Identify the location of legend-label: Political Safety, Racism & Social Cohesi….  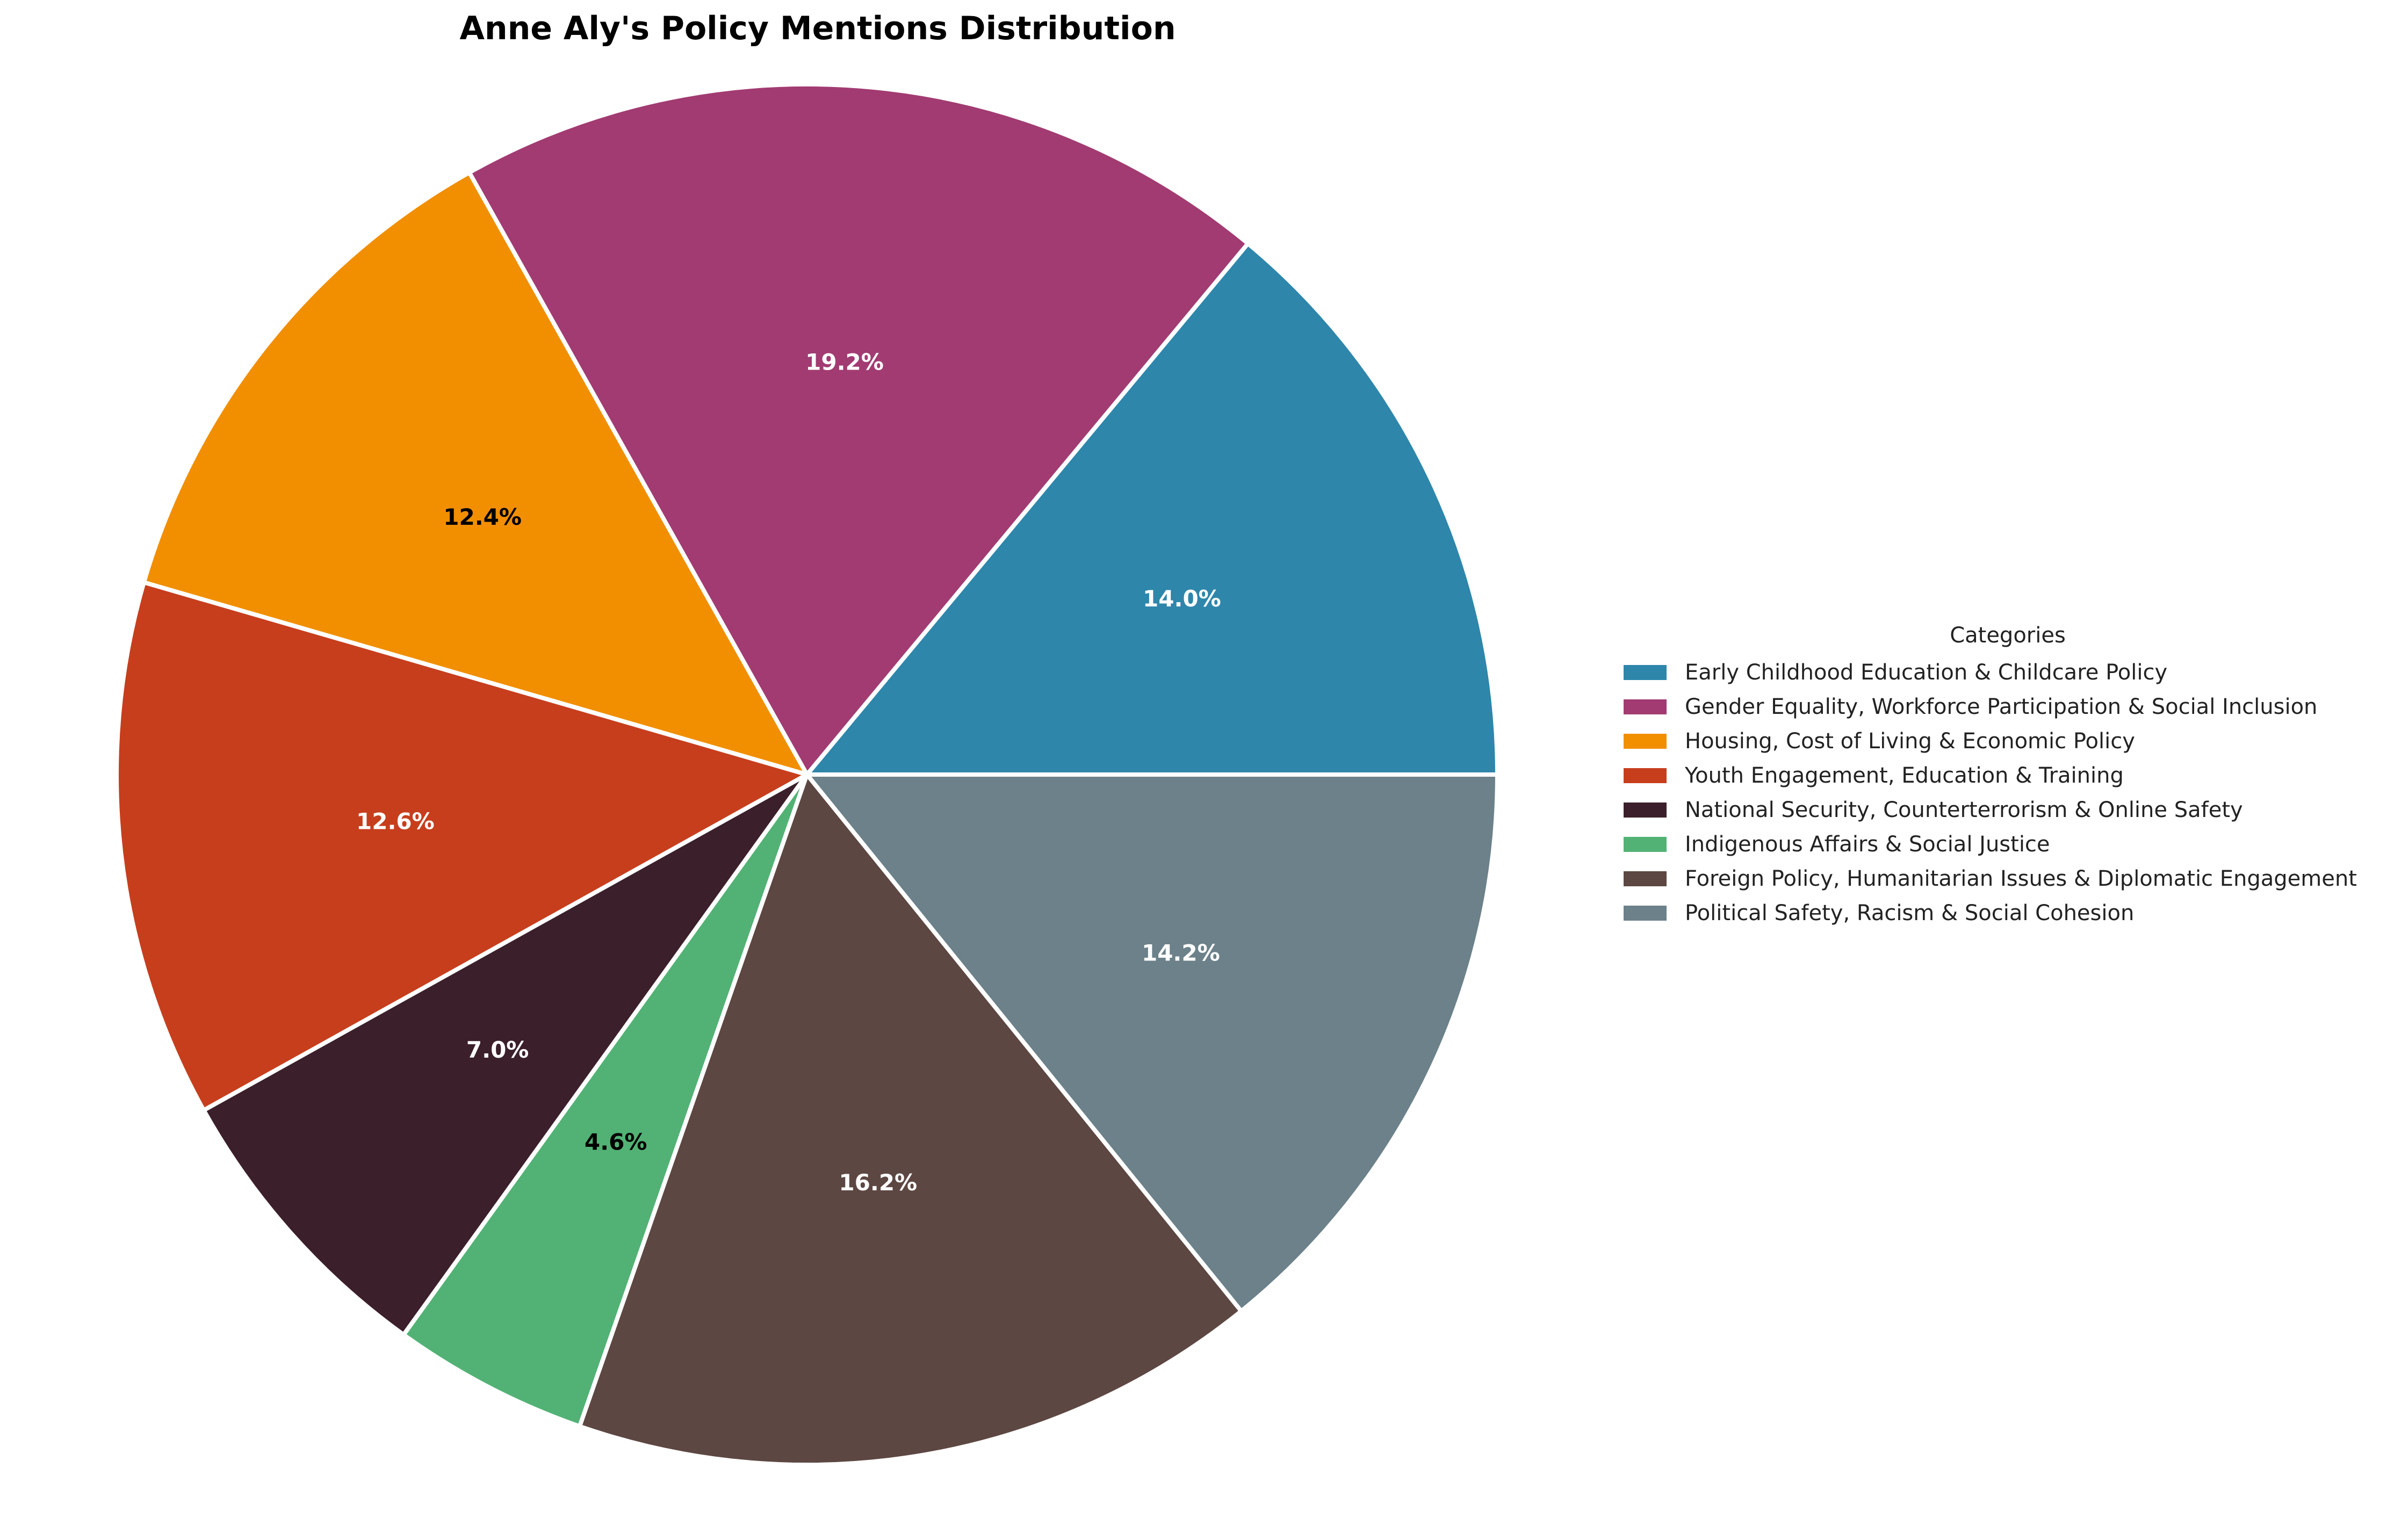
(1910, 914).